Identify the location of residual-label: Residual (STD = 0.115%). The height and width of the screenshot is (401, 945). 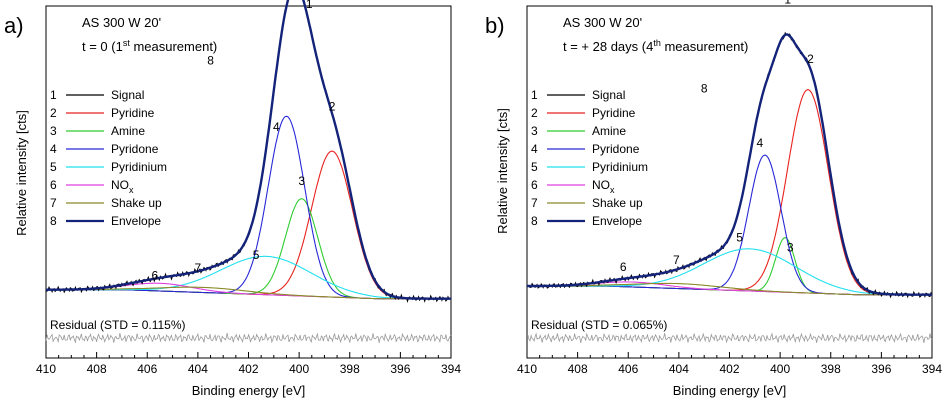
(118, 325).